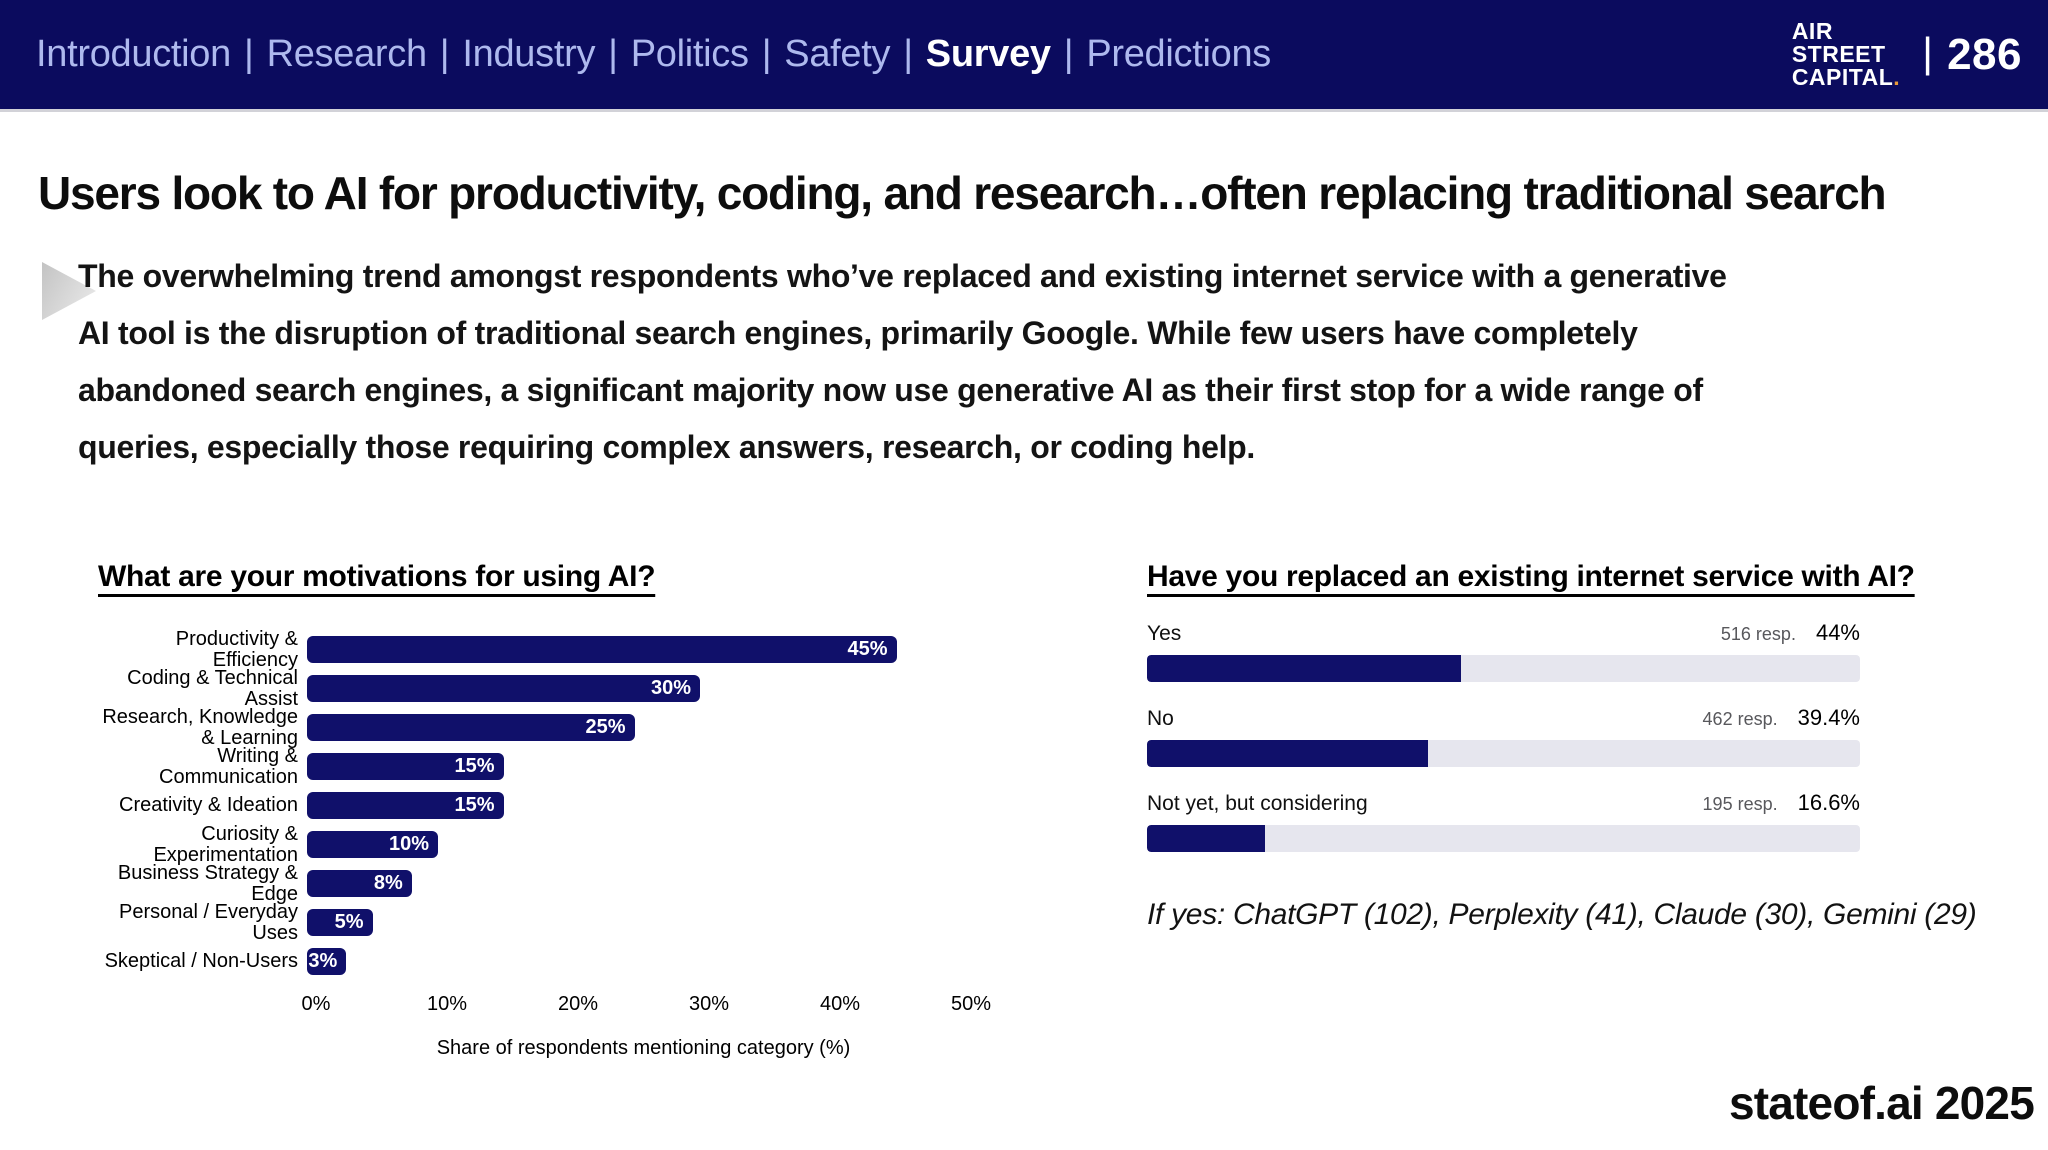 This screenshot has height=1150, width=2048. I want to click on percentage-value: 39.4%, so click(1828, 717).